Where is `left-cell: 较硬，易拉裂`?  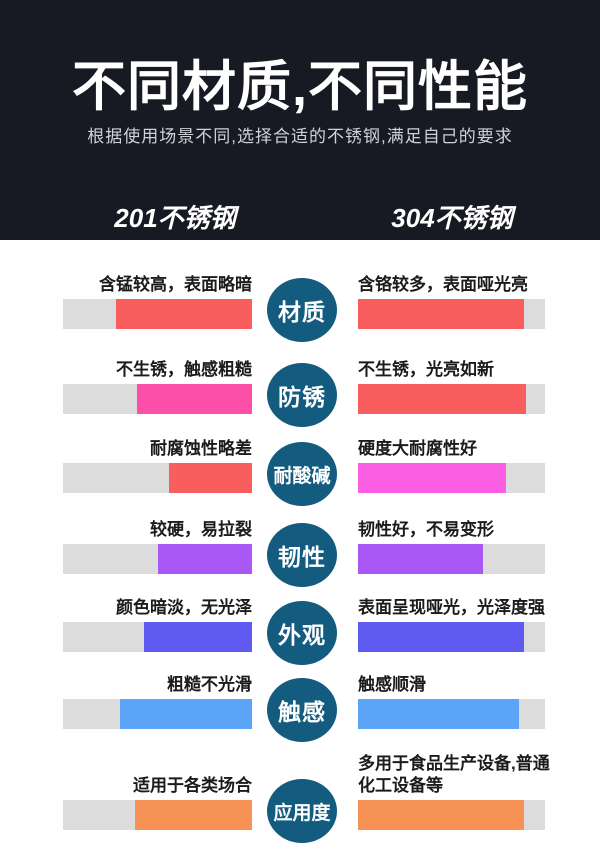 left-cell: 较硬，易拉裂 is located at coordinates (157, 546).